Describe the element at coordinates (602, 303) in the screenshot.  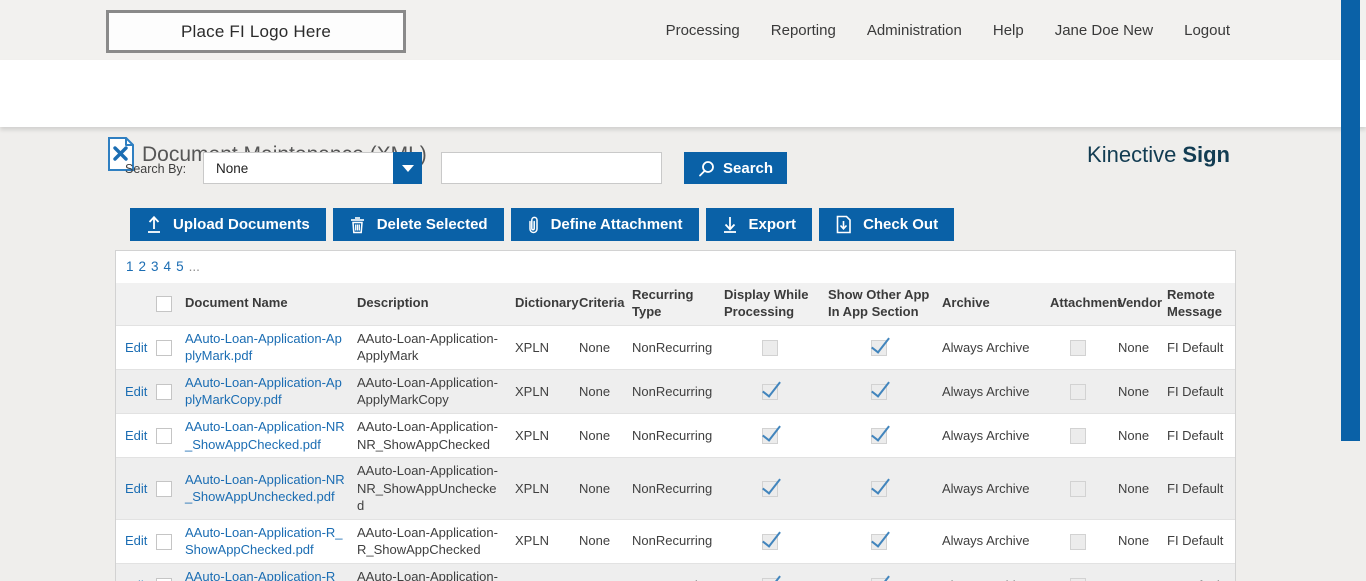
I see `col-criteria: Criteria` at that location.